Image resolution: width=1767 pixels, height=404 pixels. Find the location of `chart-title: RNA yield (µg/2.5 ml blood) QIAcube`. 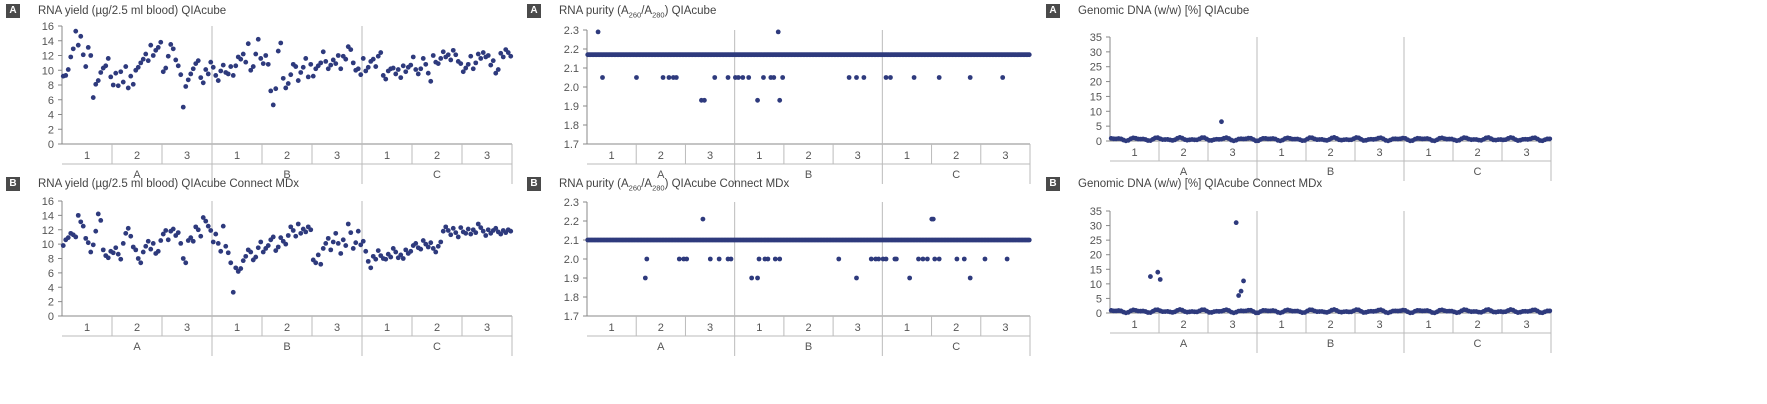

chart-title: RNA yield (µg/2.5 ml blood) QIAcube is located at coordinates (132, 11).